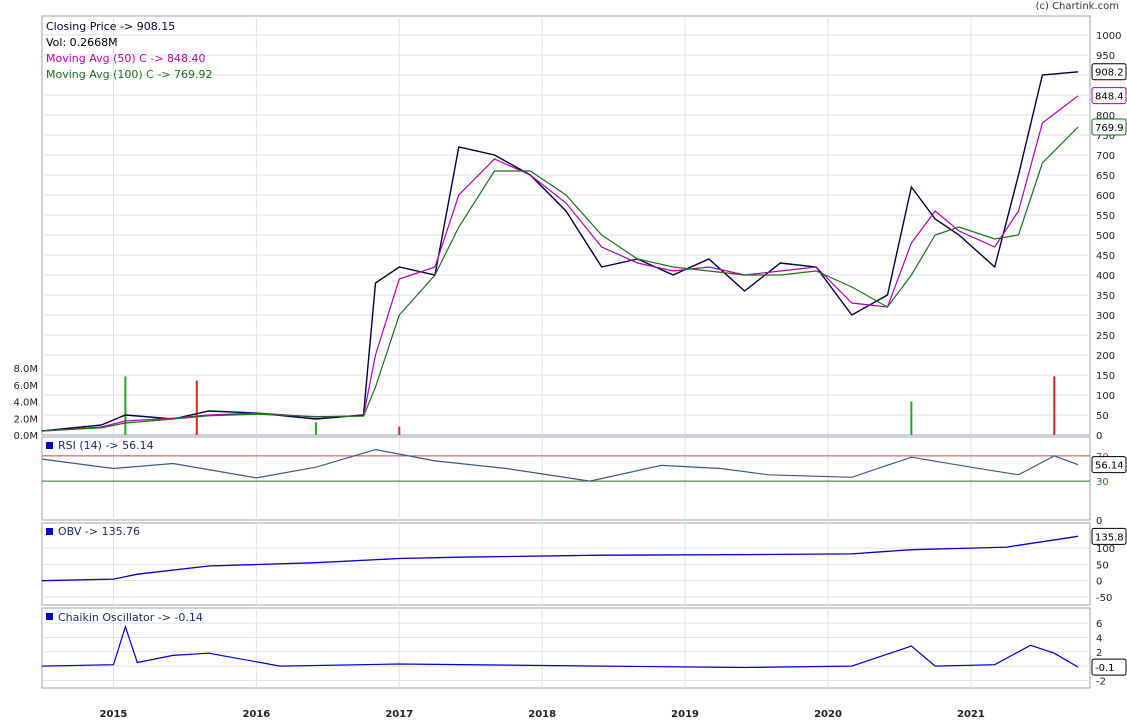 Image resolution: width=1127 pixels, height=728 pixels. I want to click on obv-y-tick: 100, so click(1105, 549).